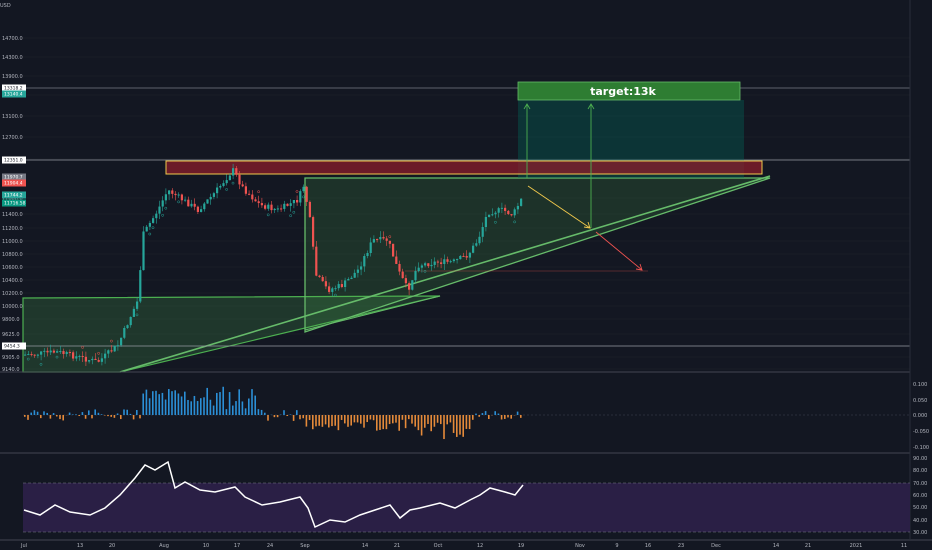  I want to click on target-label-box, so click(629, 91).